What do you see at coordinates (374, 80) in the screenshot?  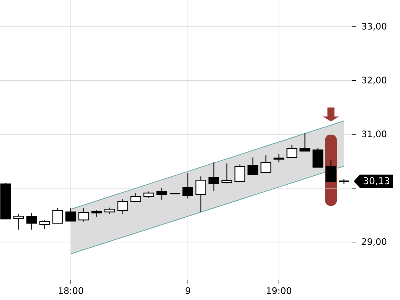 I see `y-tick-label: 32,00` at bounding box center [374, 80].